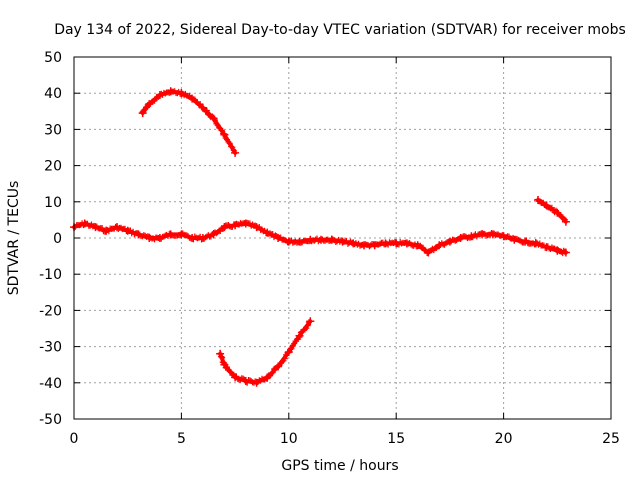 The image size is (640, 480). Describe the element at coordinates (50, 275) in the screenshot. I see `y-tick-label: -10` at that location.